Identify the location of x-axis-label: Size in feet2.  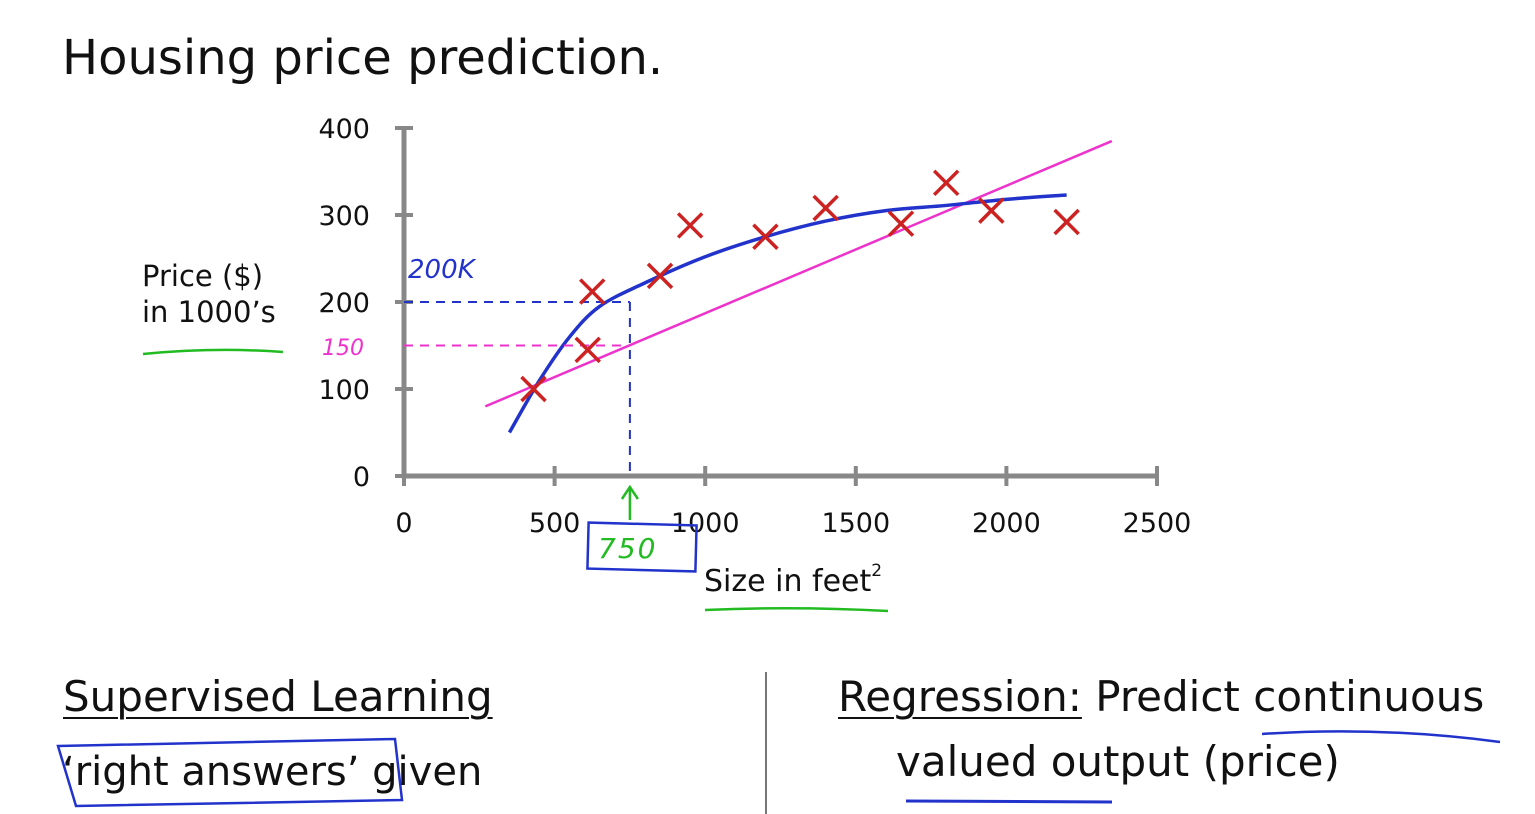
(793, 581).